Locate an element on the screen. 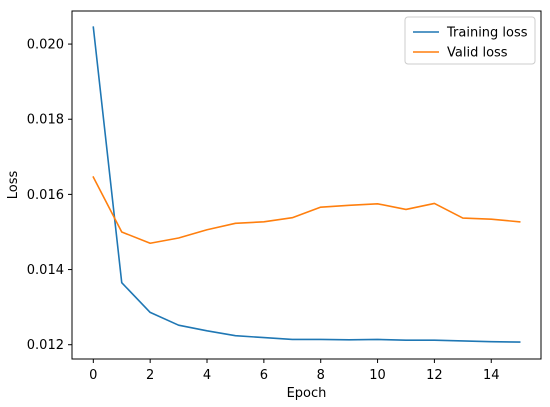 The width and height of the screenshot is (550, 407). x-tick-label: 10 is located at coordinates (377, 375).